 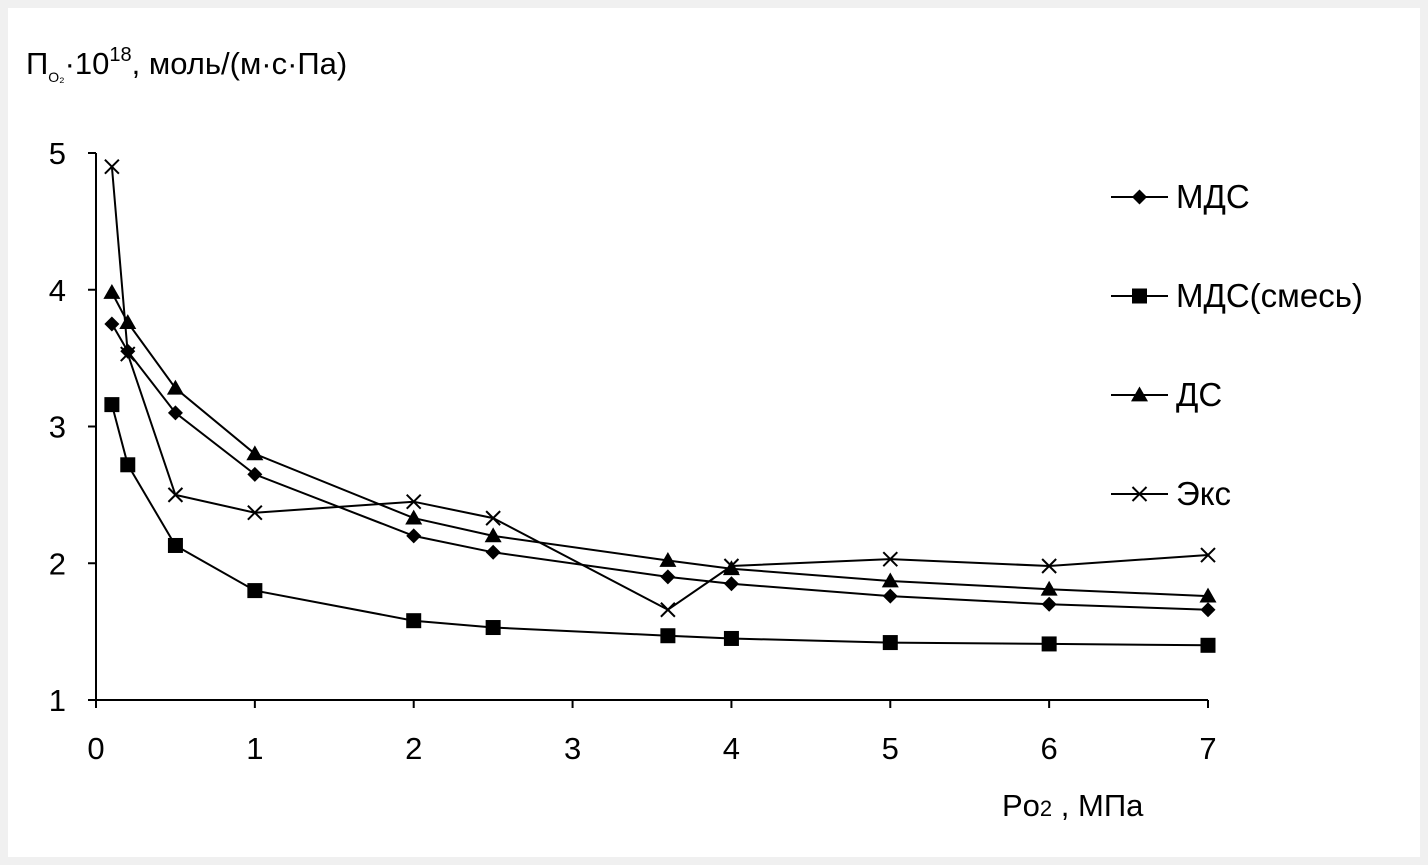 I want to click on x-axis-title: Po2 , МПа, so click(x=1073, y=805).